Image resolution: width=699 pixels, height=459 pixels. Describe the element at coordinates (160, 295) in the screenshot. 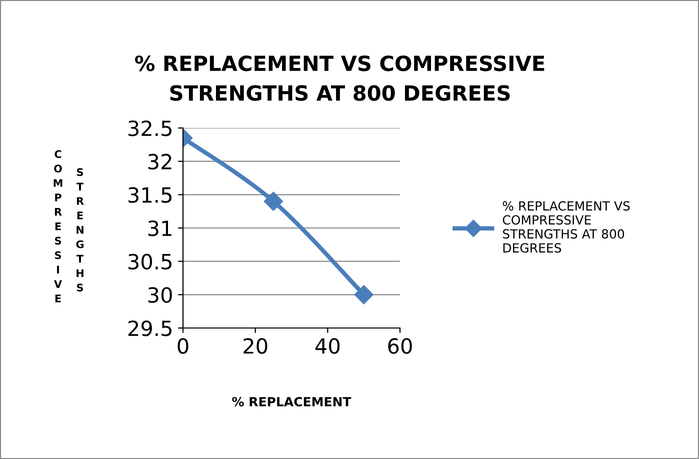

I see `y-tick-label: 30` at that location.